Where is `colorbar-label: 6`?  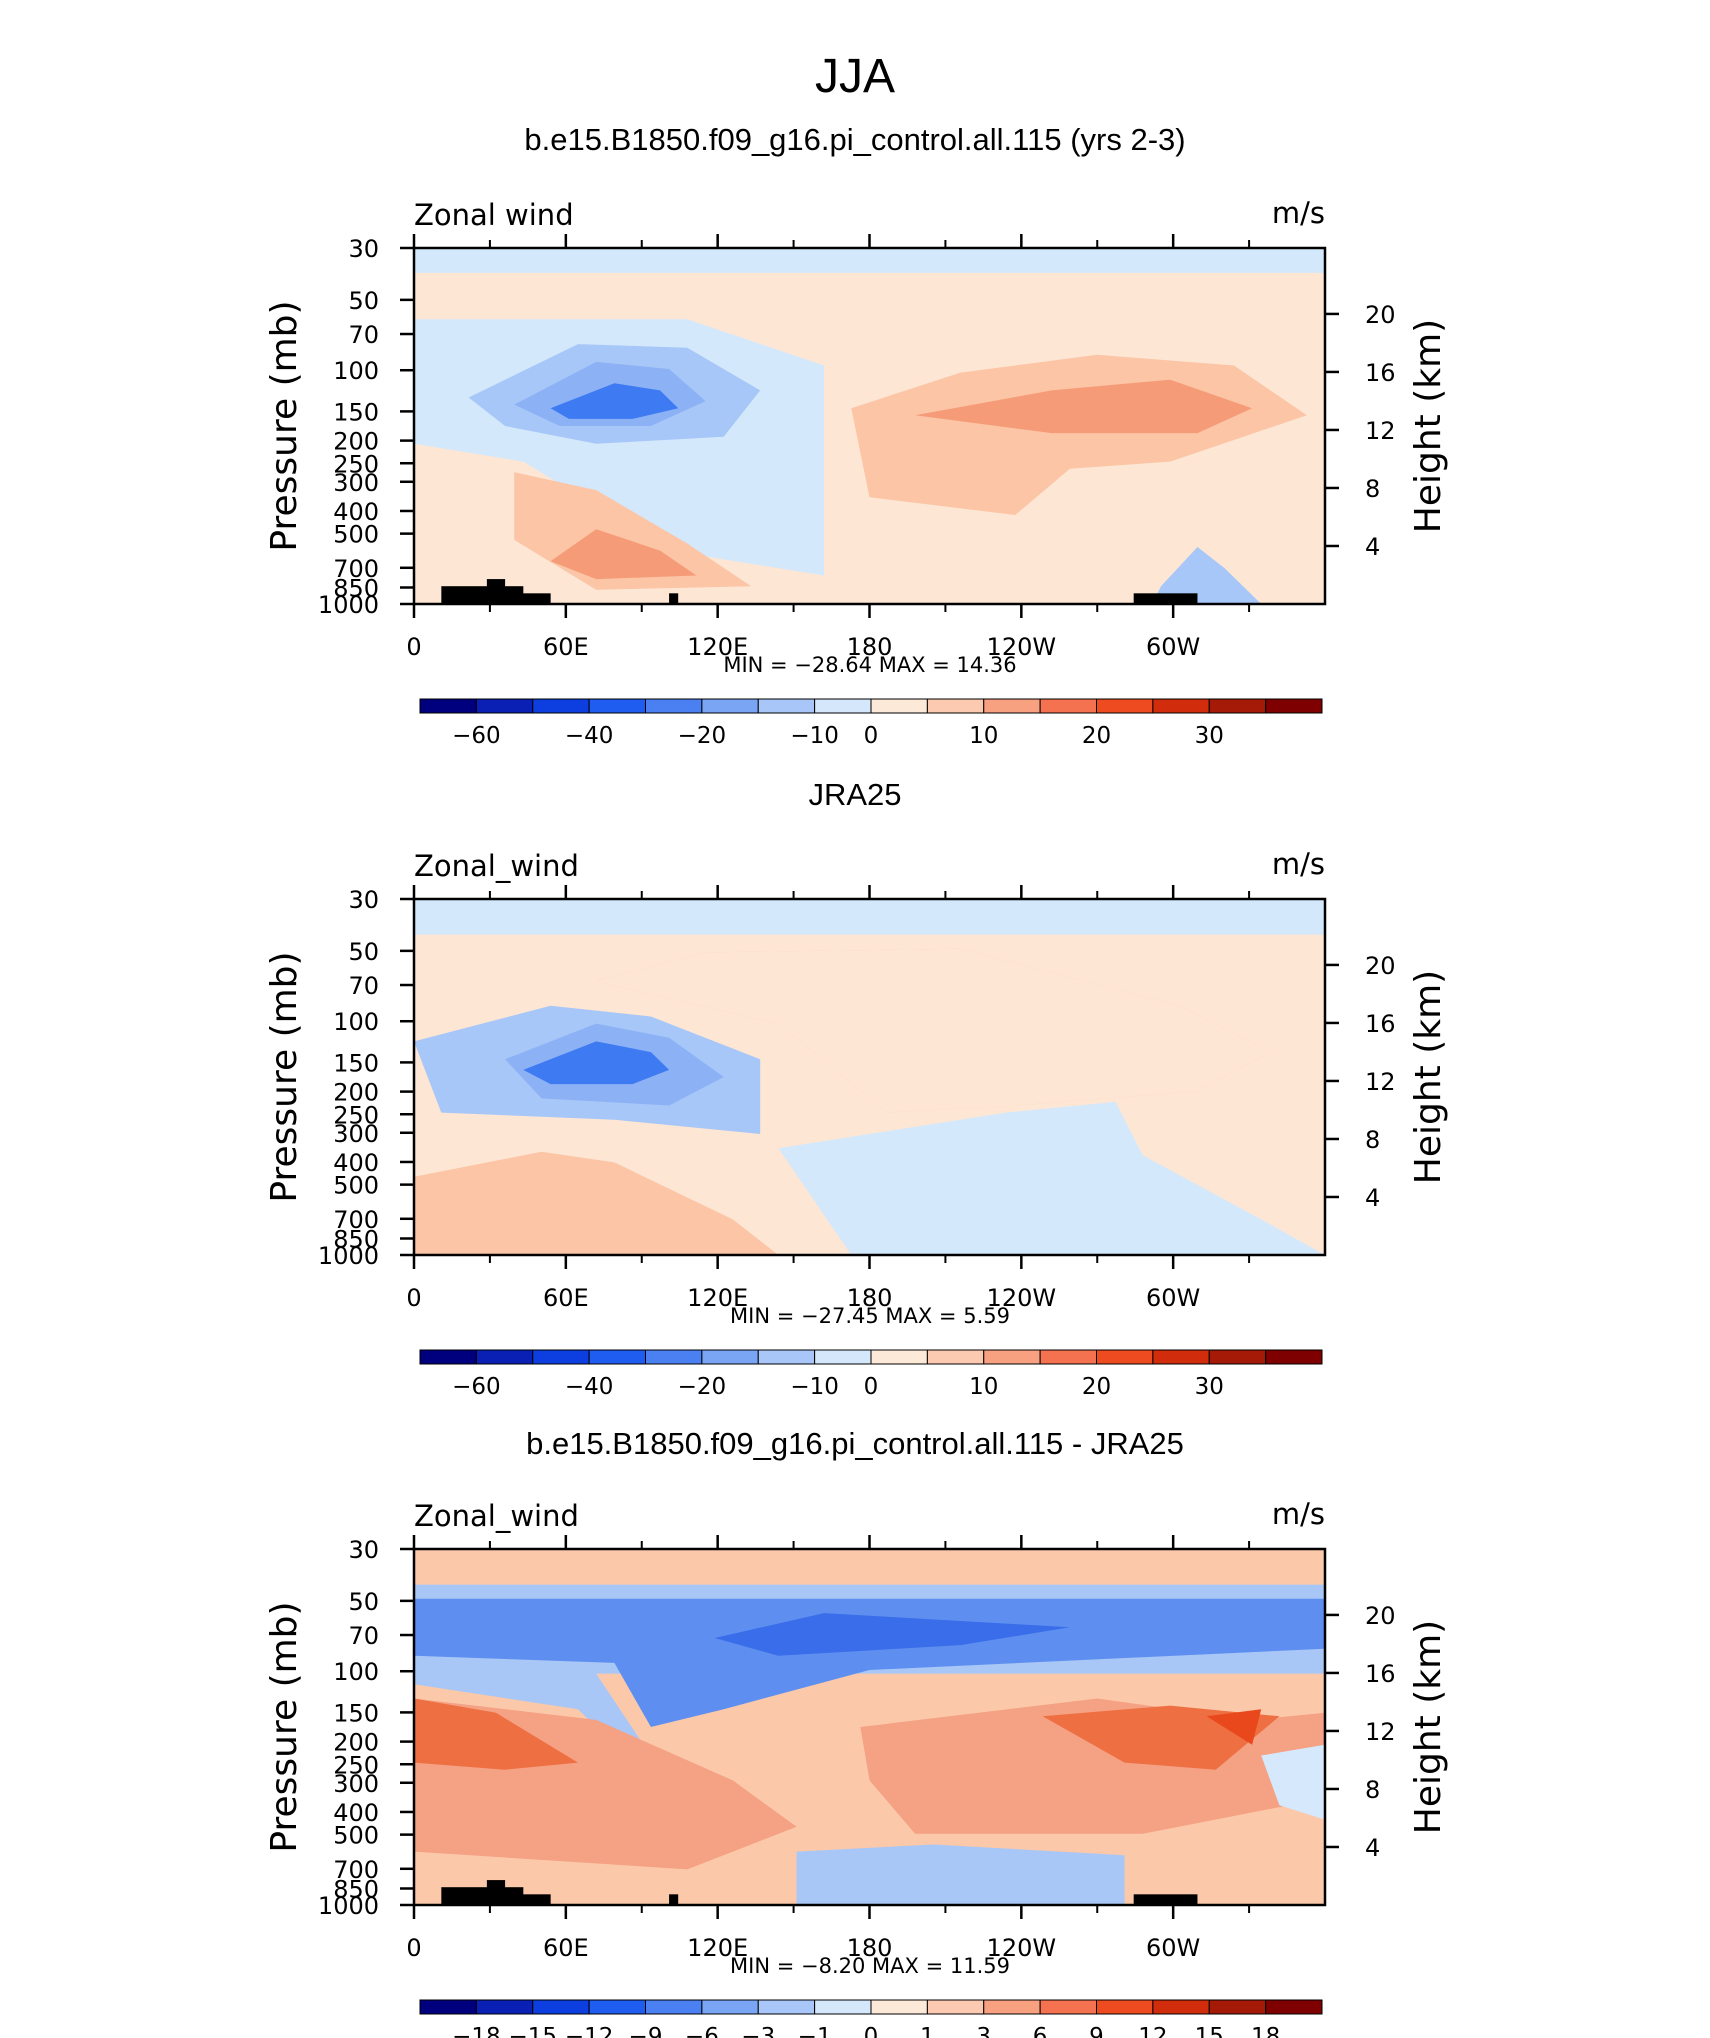
colorbar-label: 6 is located at coordinates (1040, 2031).